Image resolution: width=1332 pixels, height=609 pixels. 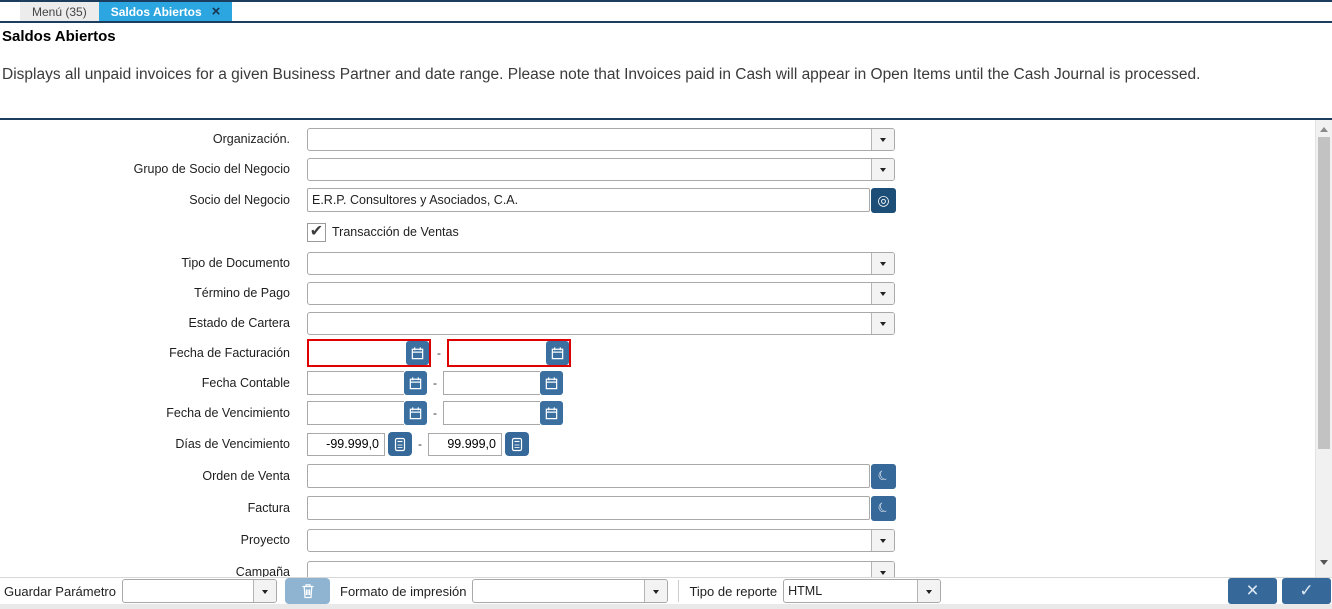 What do you see at coordinates (60, 591) in the screenshot?
I see `save-parameter-label: Guardar Parámetro` at bounding box center [60, 591].